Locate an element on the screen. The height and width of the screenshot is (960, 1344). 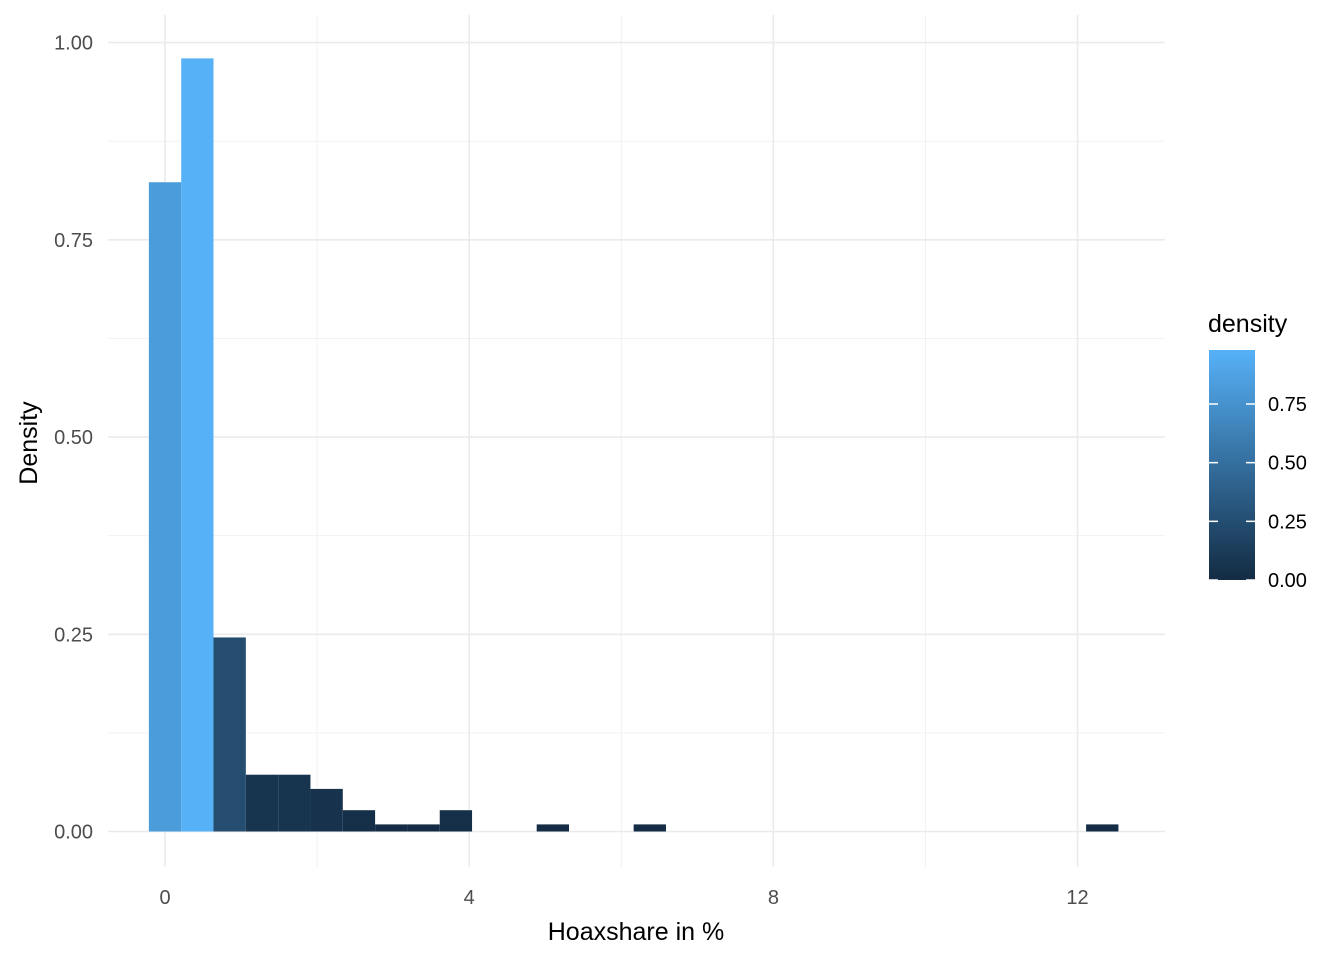
x-tick-label: 8 is located at coordinates (773, 898).